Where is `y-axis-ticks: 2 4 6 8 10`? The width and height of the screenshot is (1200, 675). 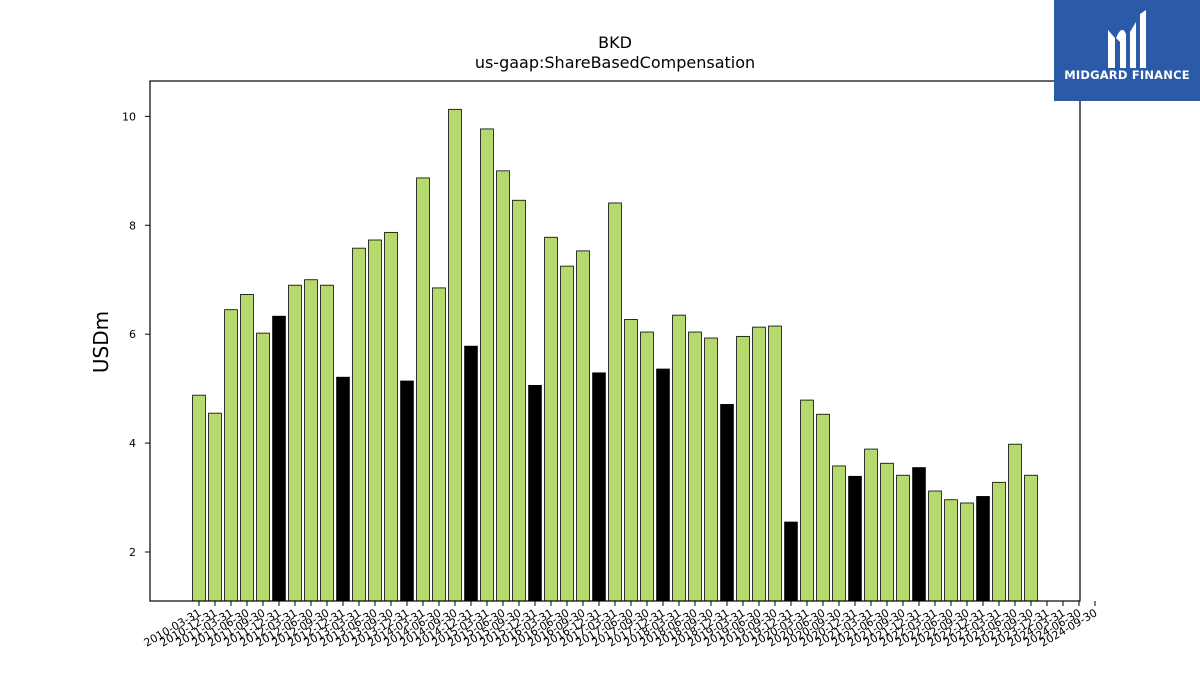
y-axis-ticks: 2 4 6 8 10 is located at coordinates (136, 334).